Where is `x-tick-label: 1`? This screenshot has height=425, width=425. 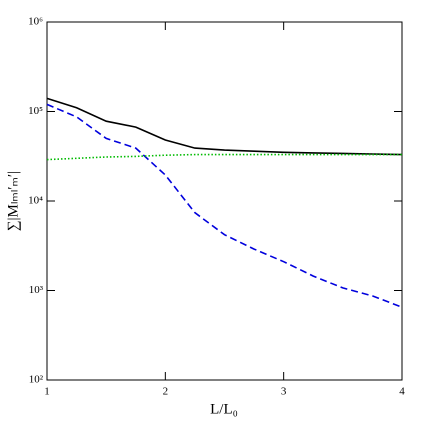
x-tick-label: 1 is located at coordinates (47, 392).